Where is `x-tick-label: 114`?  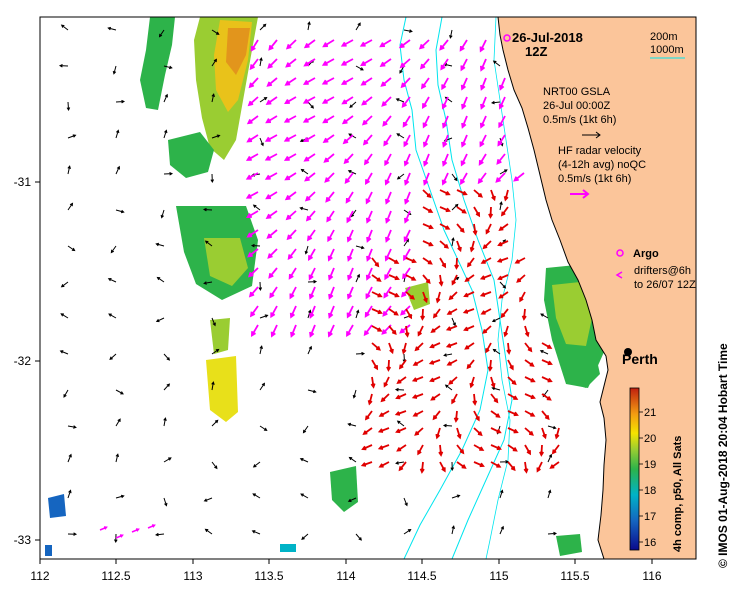 x-tick-label: 114 is located at coordinates (345, 576).